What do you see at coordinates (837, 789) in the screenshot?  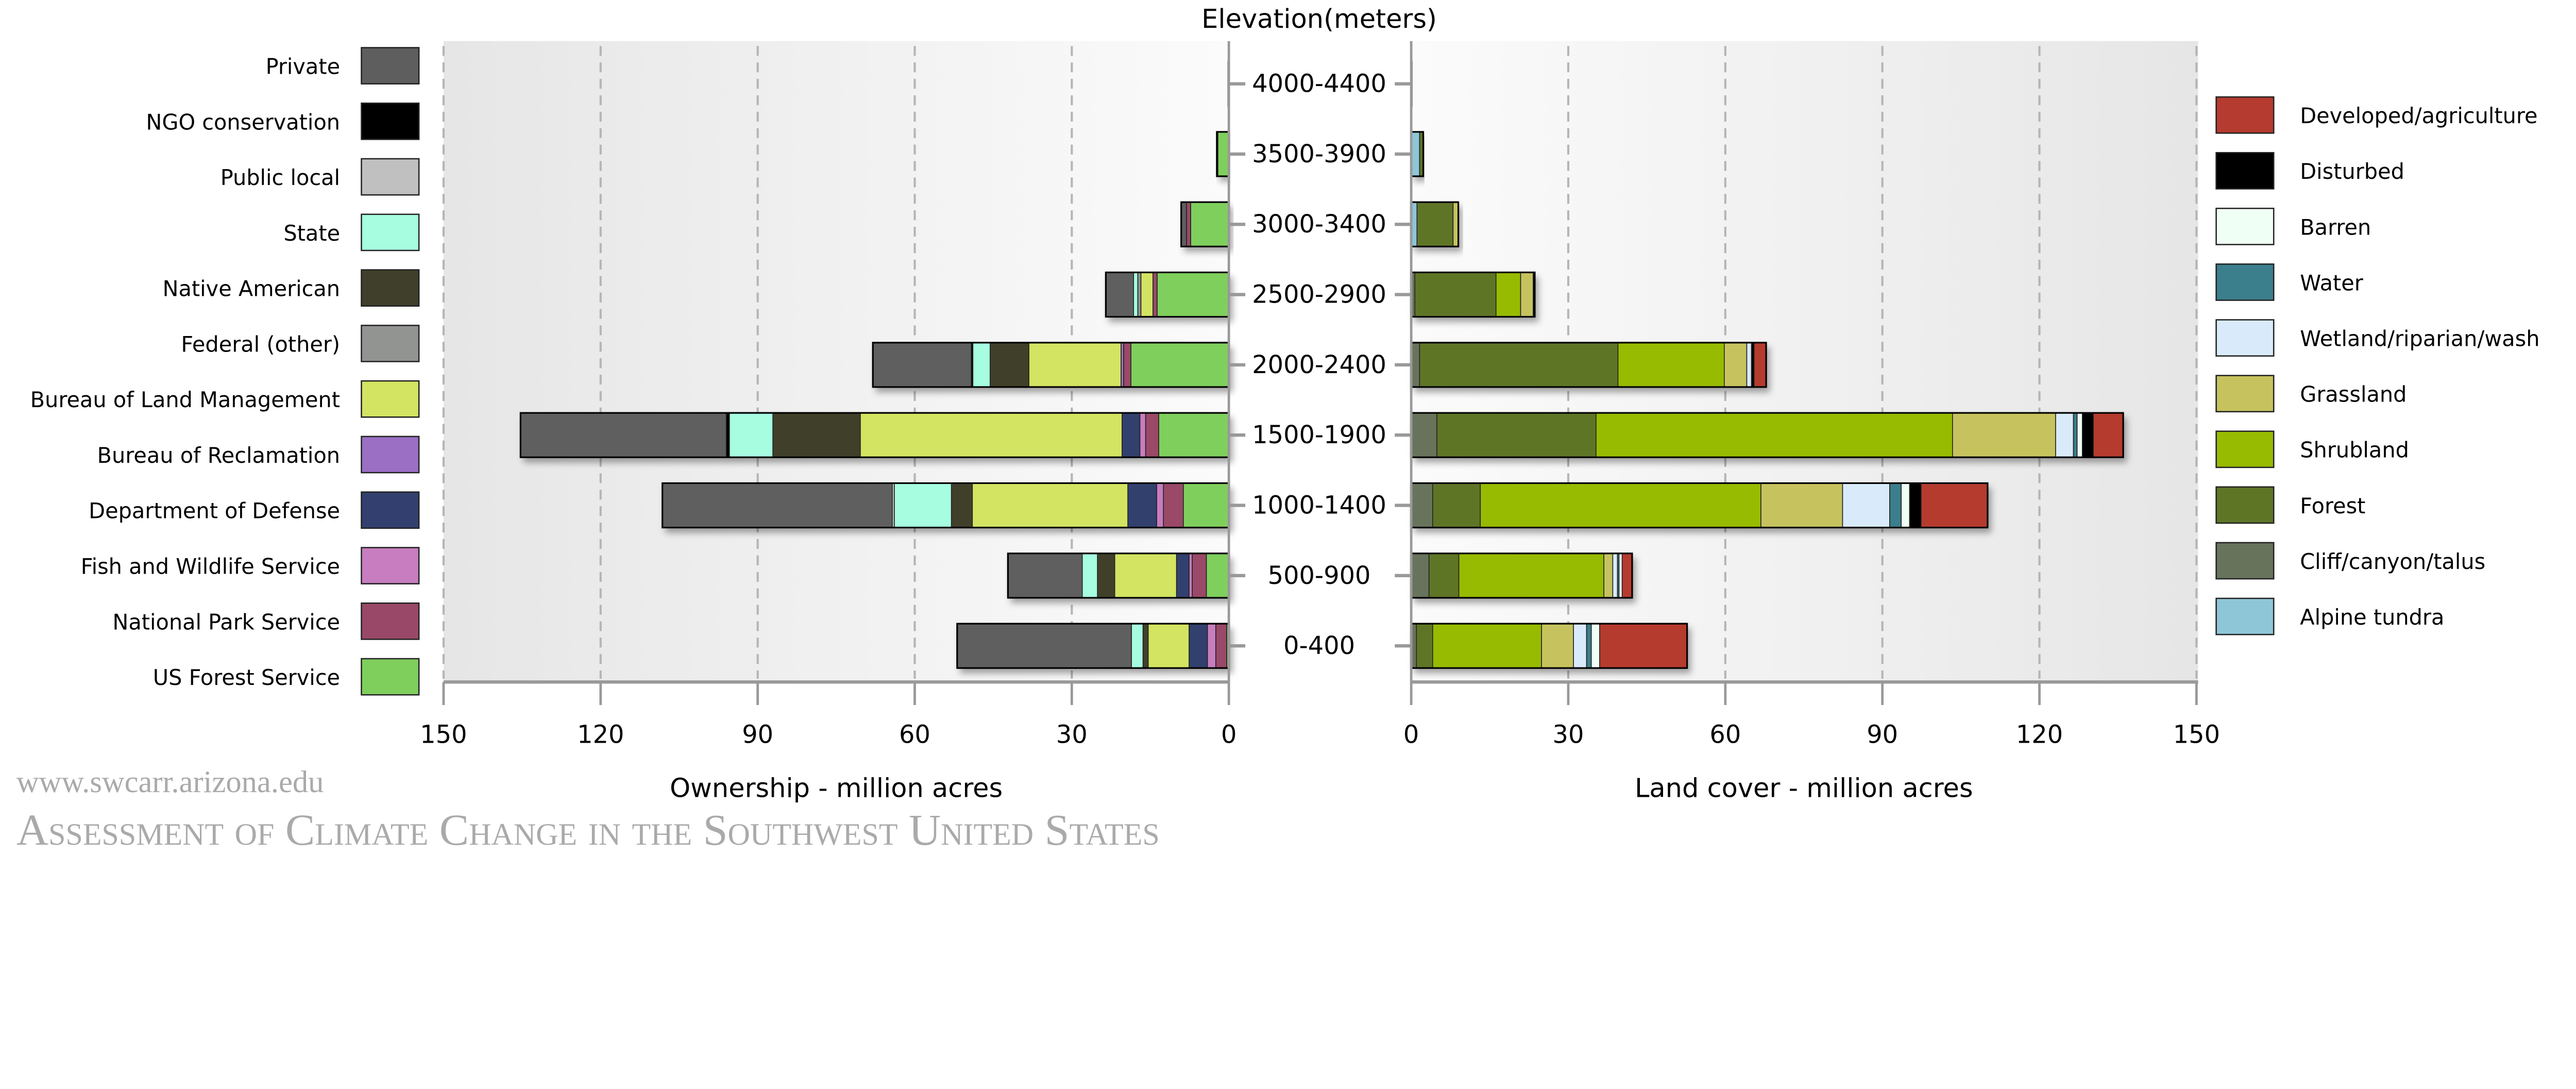 I see `ownership-axis-title: Ownership - million acres` at bounding box center [837, 789].